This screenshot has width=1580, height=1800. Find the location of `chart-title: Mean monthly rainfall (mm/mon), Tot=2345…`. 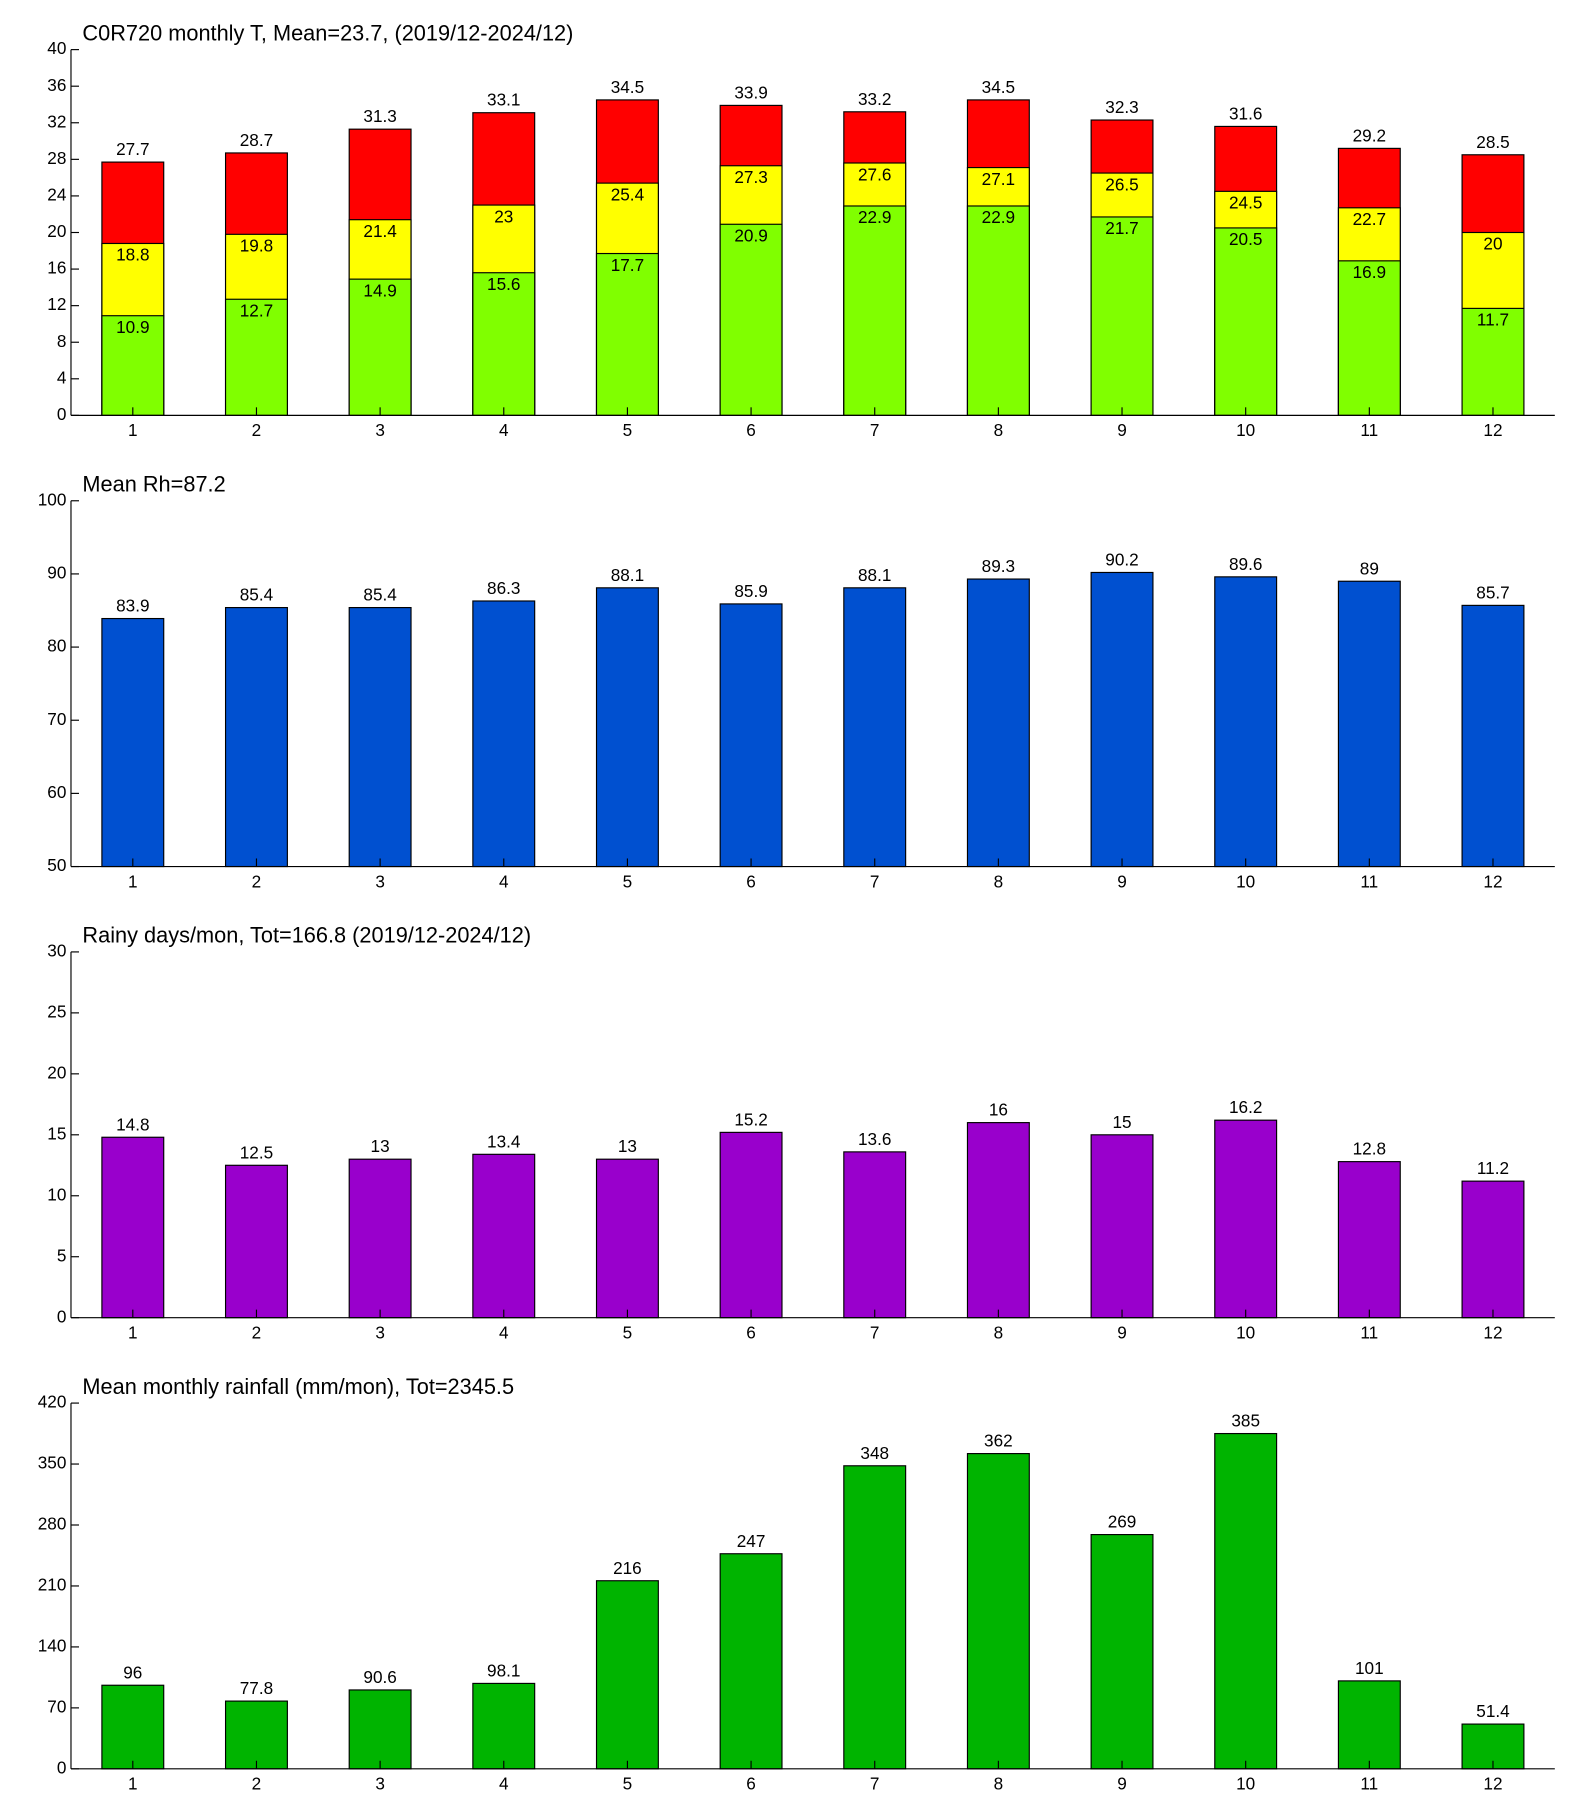

chart-title: Mean monthly rainfall (mm/mon), Tot=2345… is located at coordinates (298, 1386).